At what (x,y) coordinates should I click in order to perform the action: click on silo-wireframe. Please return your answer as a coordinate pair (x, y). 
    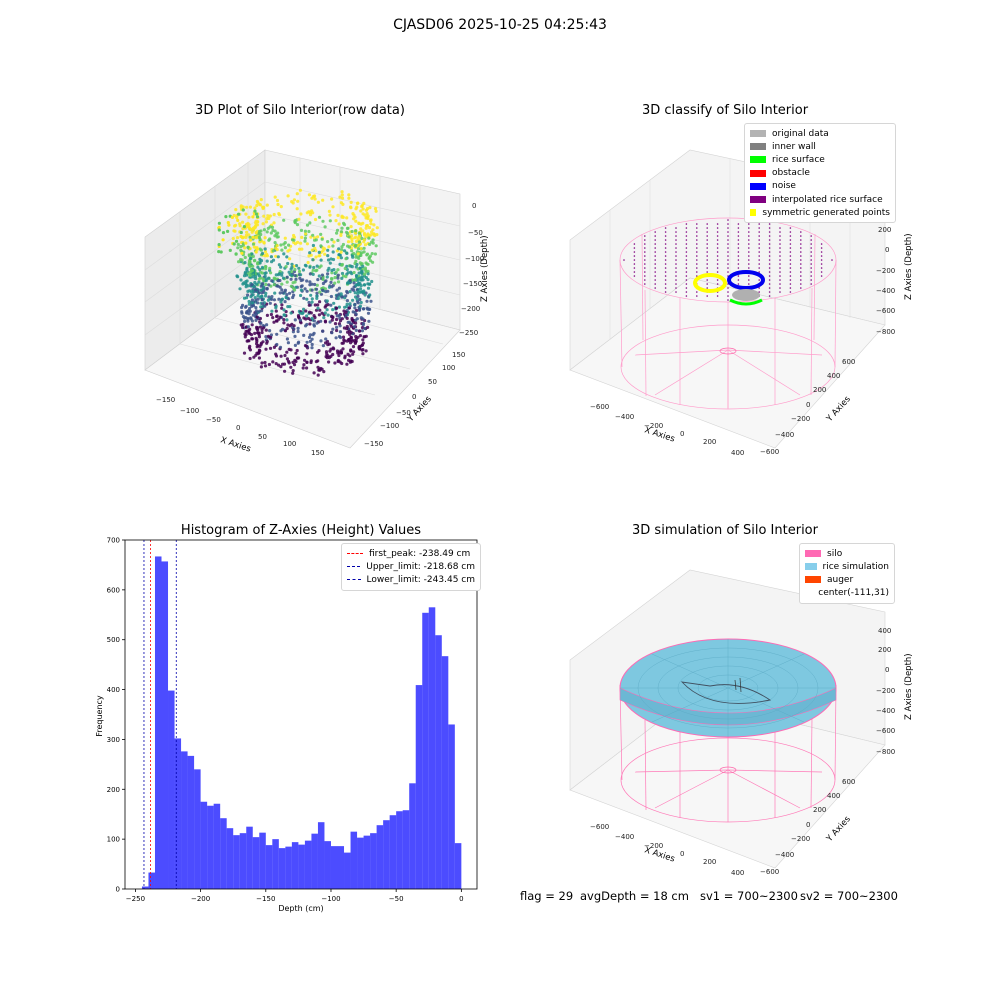
    Looking at the image, I should click on (728, 753).